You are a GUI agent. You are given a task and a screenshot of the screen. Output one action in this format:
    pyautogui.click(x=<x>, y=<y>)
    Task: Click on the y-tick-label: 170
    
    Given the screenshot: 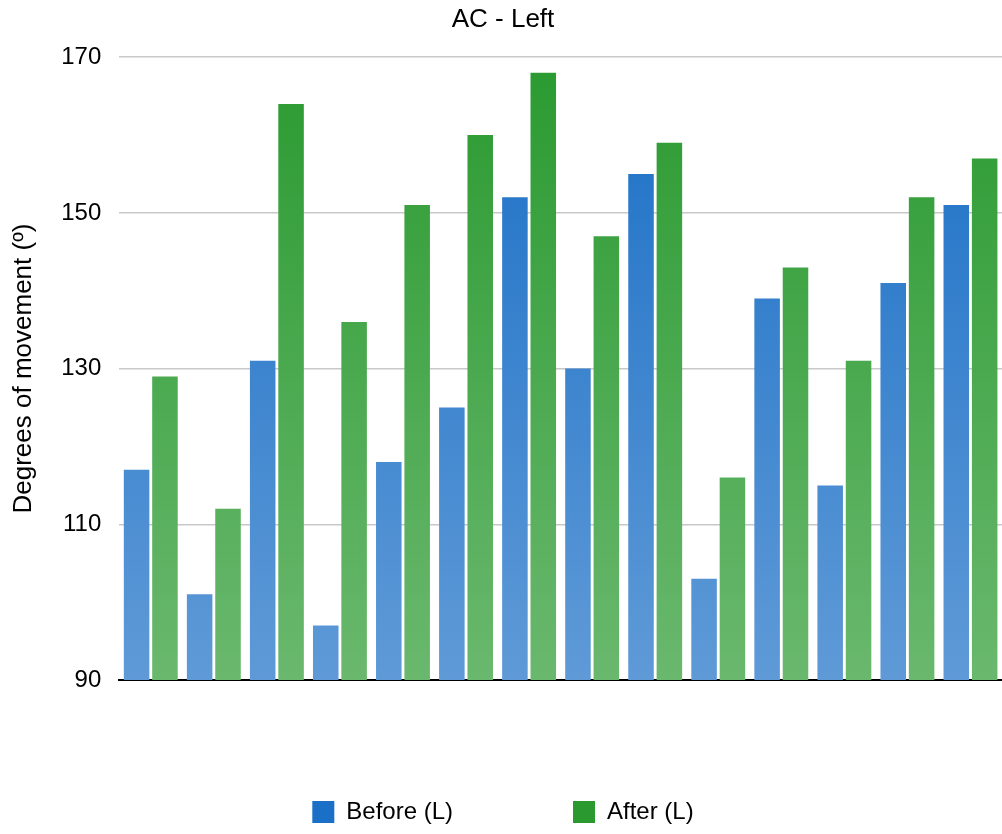 What is the action you would take?
    pyautogui.click(x=81, y=55)
    